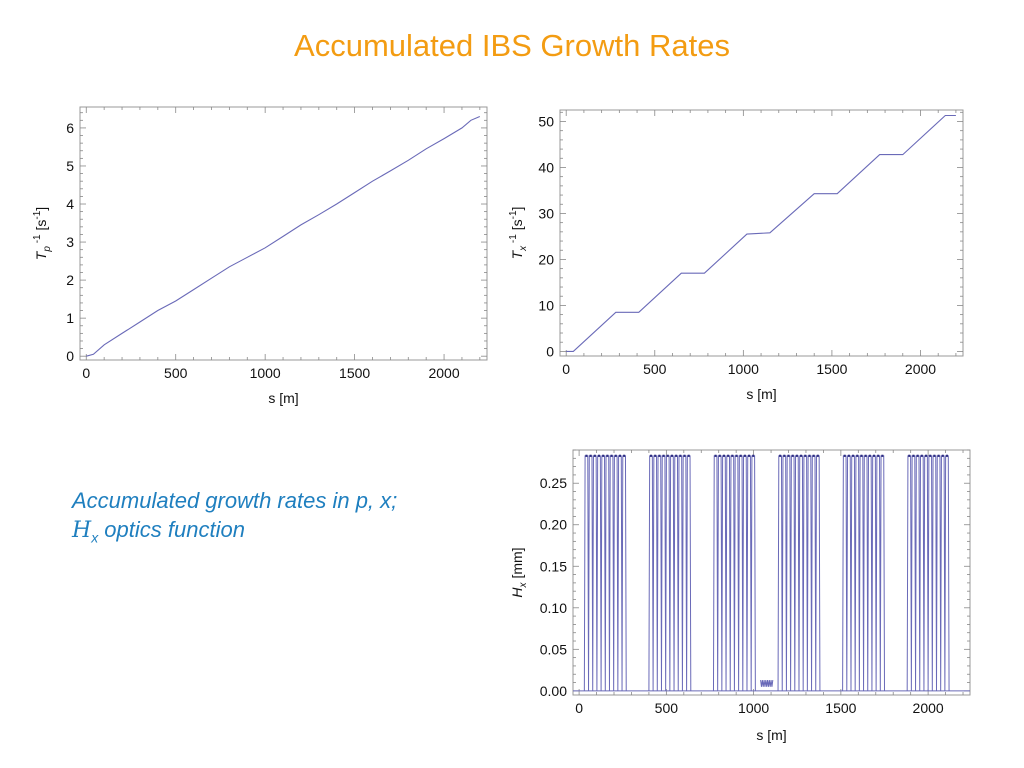 This screenshot has height=768, width=1024. Describe the element at coordinates (831, 369) in the screenshot. I see `tx-xtick-label: 1500` at that location.